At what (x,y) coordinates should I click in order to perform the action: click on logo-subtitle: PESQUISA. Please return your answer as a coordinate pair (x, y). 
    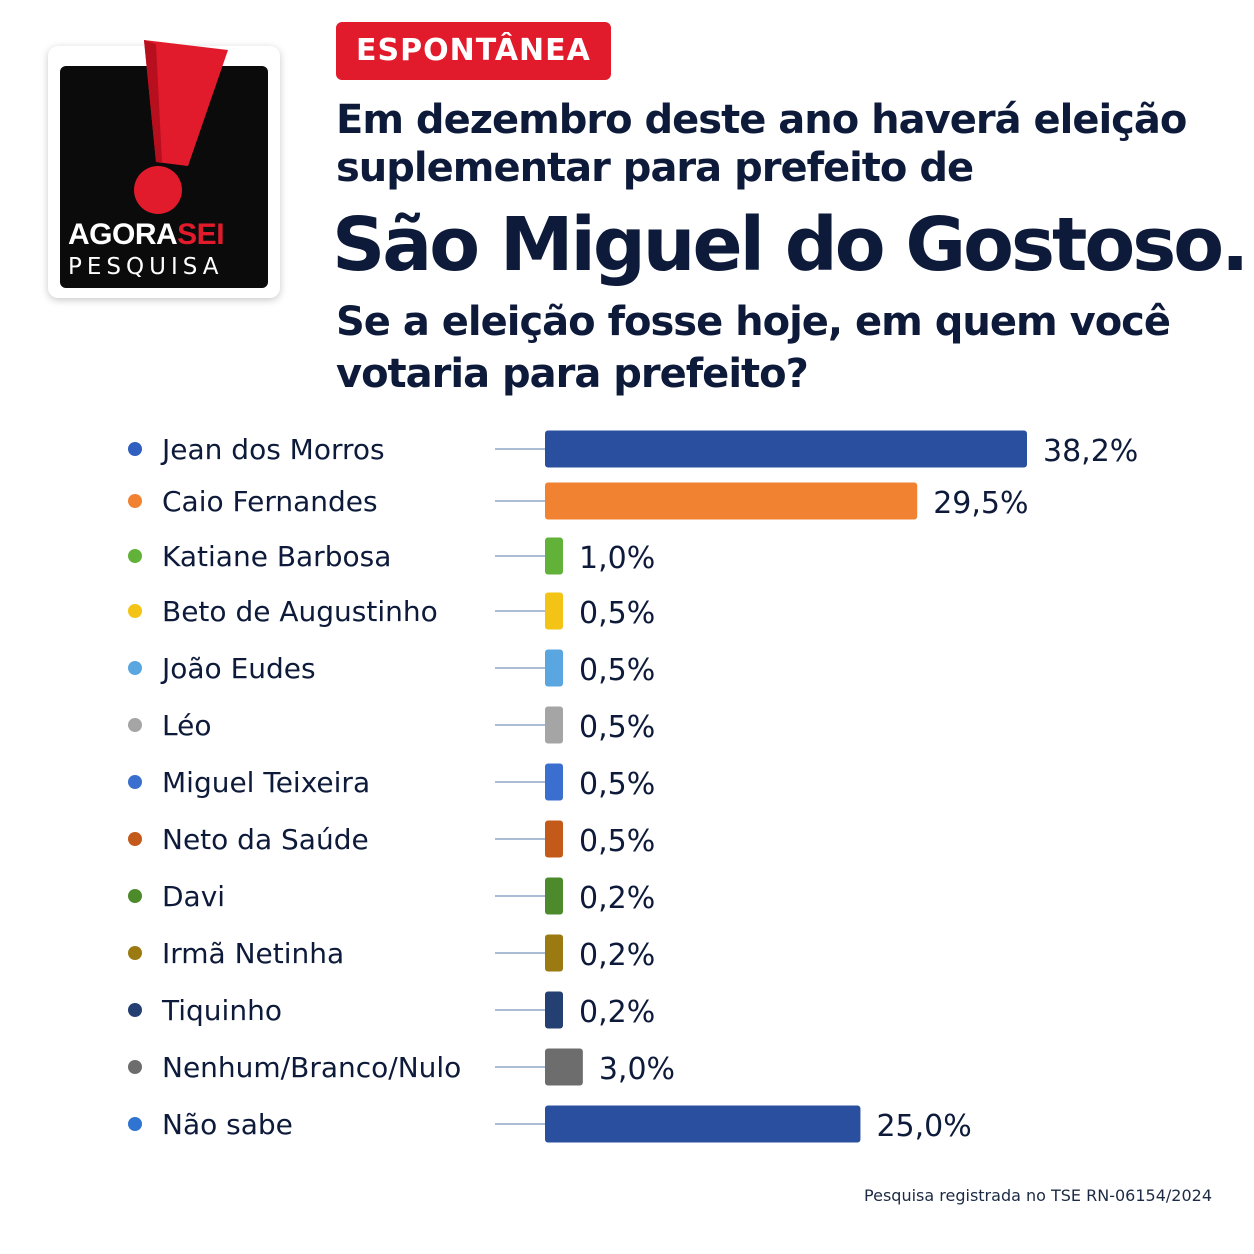
    Looking at the image, I should click on (146, 267).